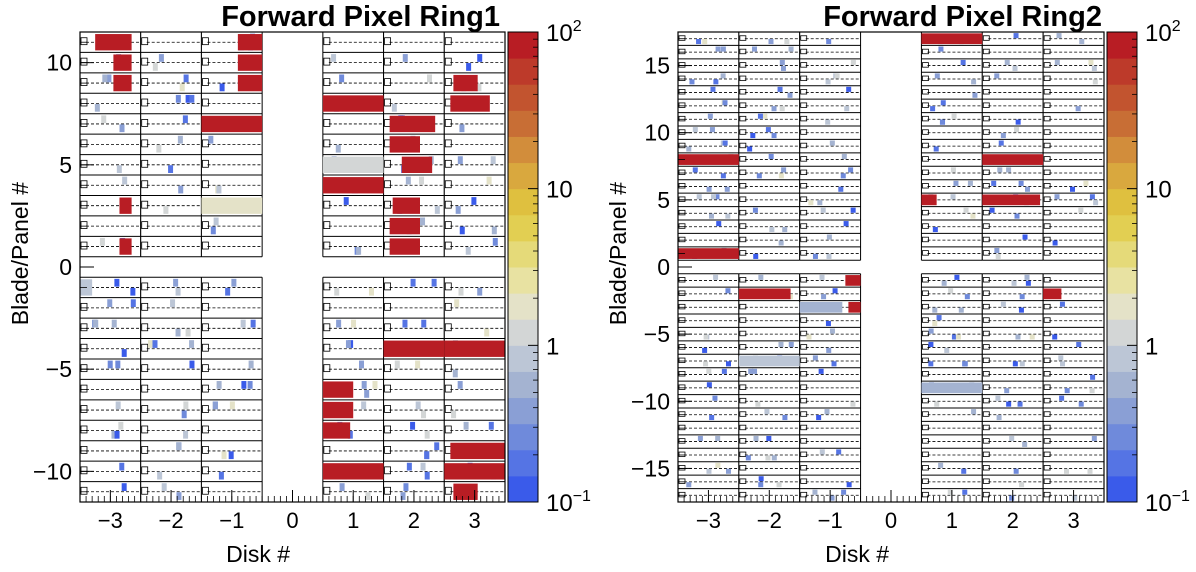 The width and height of the screenshot is (1196, 572). Describe the element at coordinates (568, 502) in the screenshot. I see `color-bar-label: 10−1` at that location.